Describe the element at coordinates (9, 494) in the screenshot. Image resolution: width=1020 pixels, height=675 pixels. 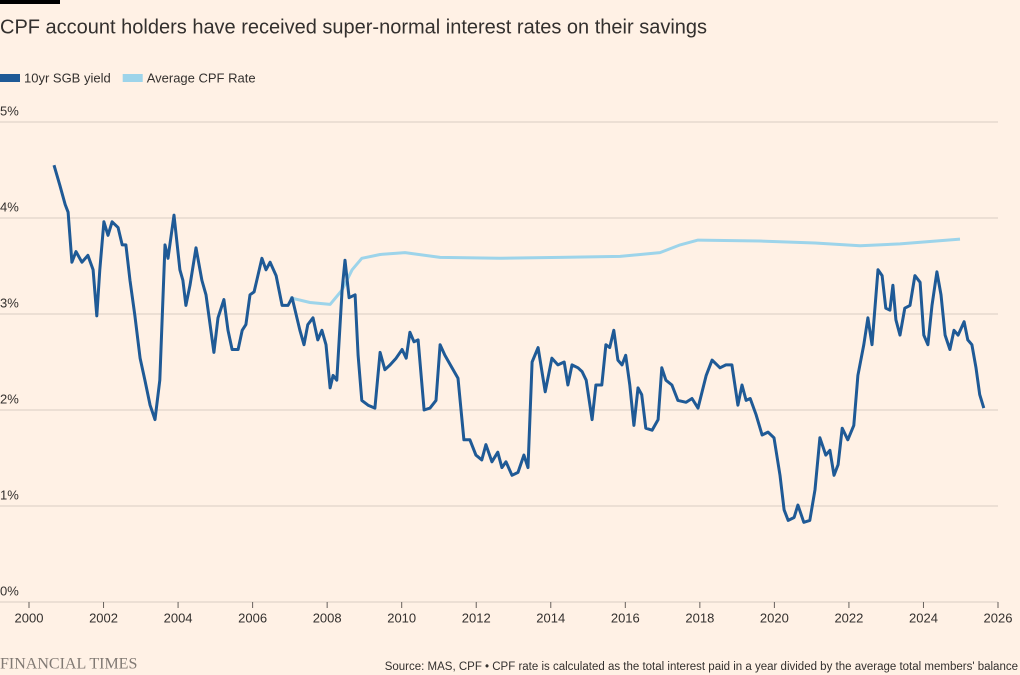
I see `y-tick-label: 1%` at that location.